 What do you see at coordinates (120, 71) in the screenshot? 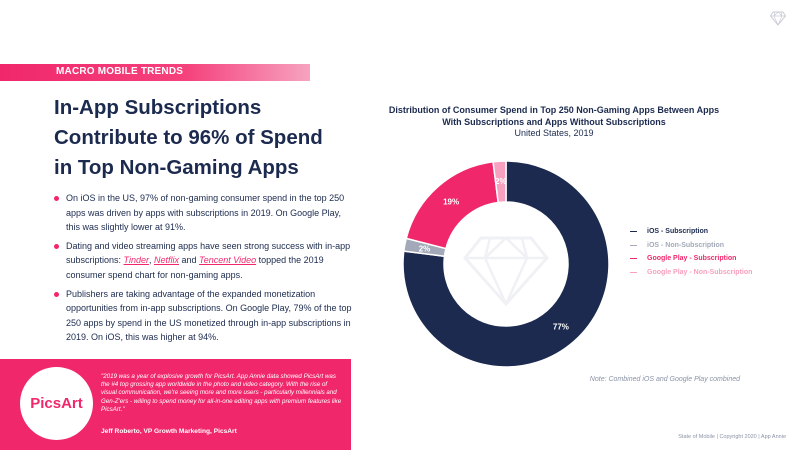
I see `section-label: MACRO MOBILE TRENDS` at bounding box center [120, 71].